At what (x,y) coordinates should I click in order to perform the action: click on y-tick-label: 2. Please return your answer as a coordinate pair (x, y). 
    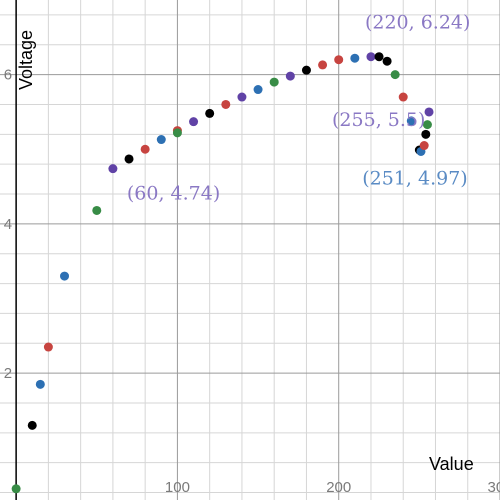
    Looking at the image, I should click on (8, 373).